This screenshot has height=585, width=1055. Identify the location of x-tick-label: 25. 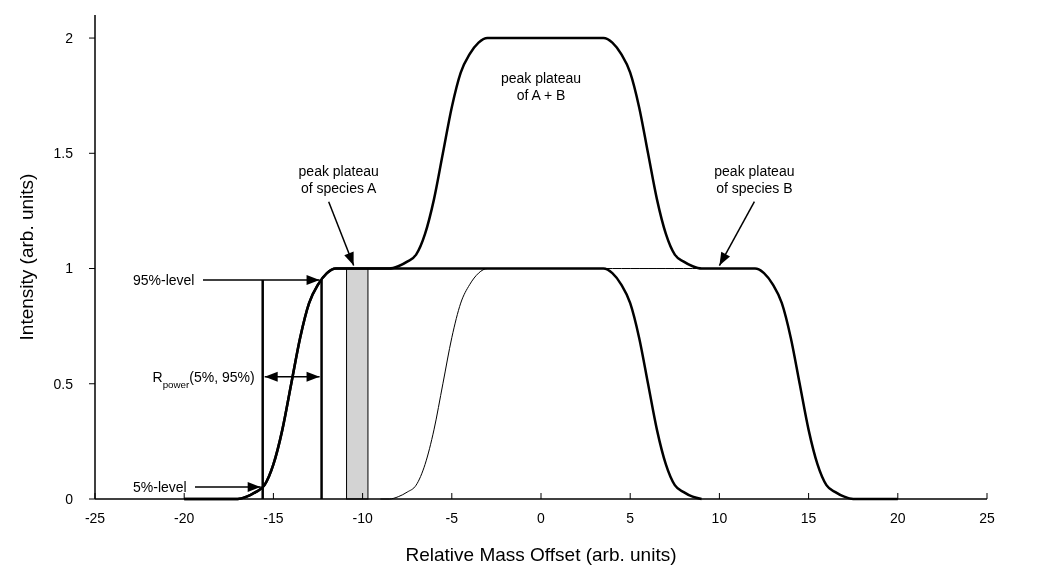
(987, 518).